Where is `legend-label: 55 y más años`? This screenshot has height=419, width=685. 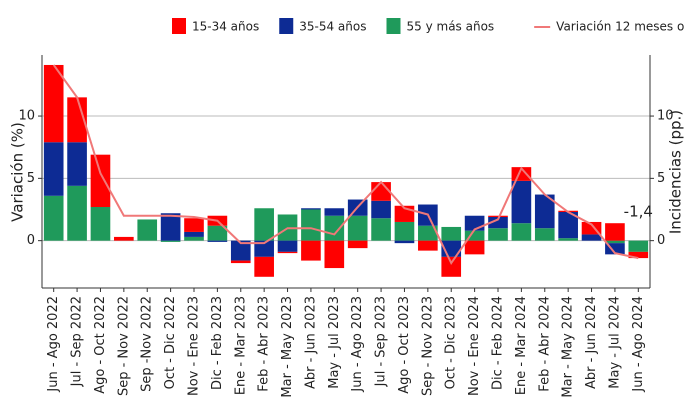
legend-label: 55 y más años is located at coordinates (451, 27).